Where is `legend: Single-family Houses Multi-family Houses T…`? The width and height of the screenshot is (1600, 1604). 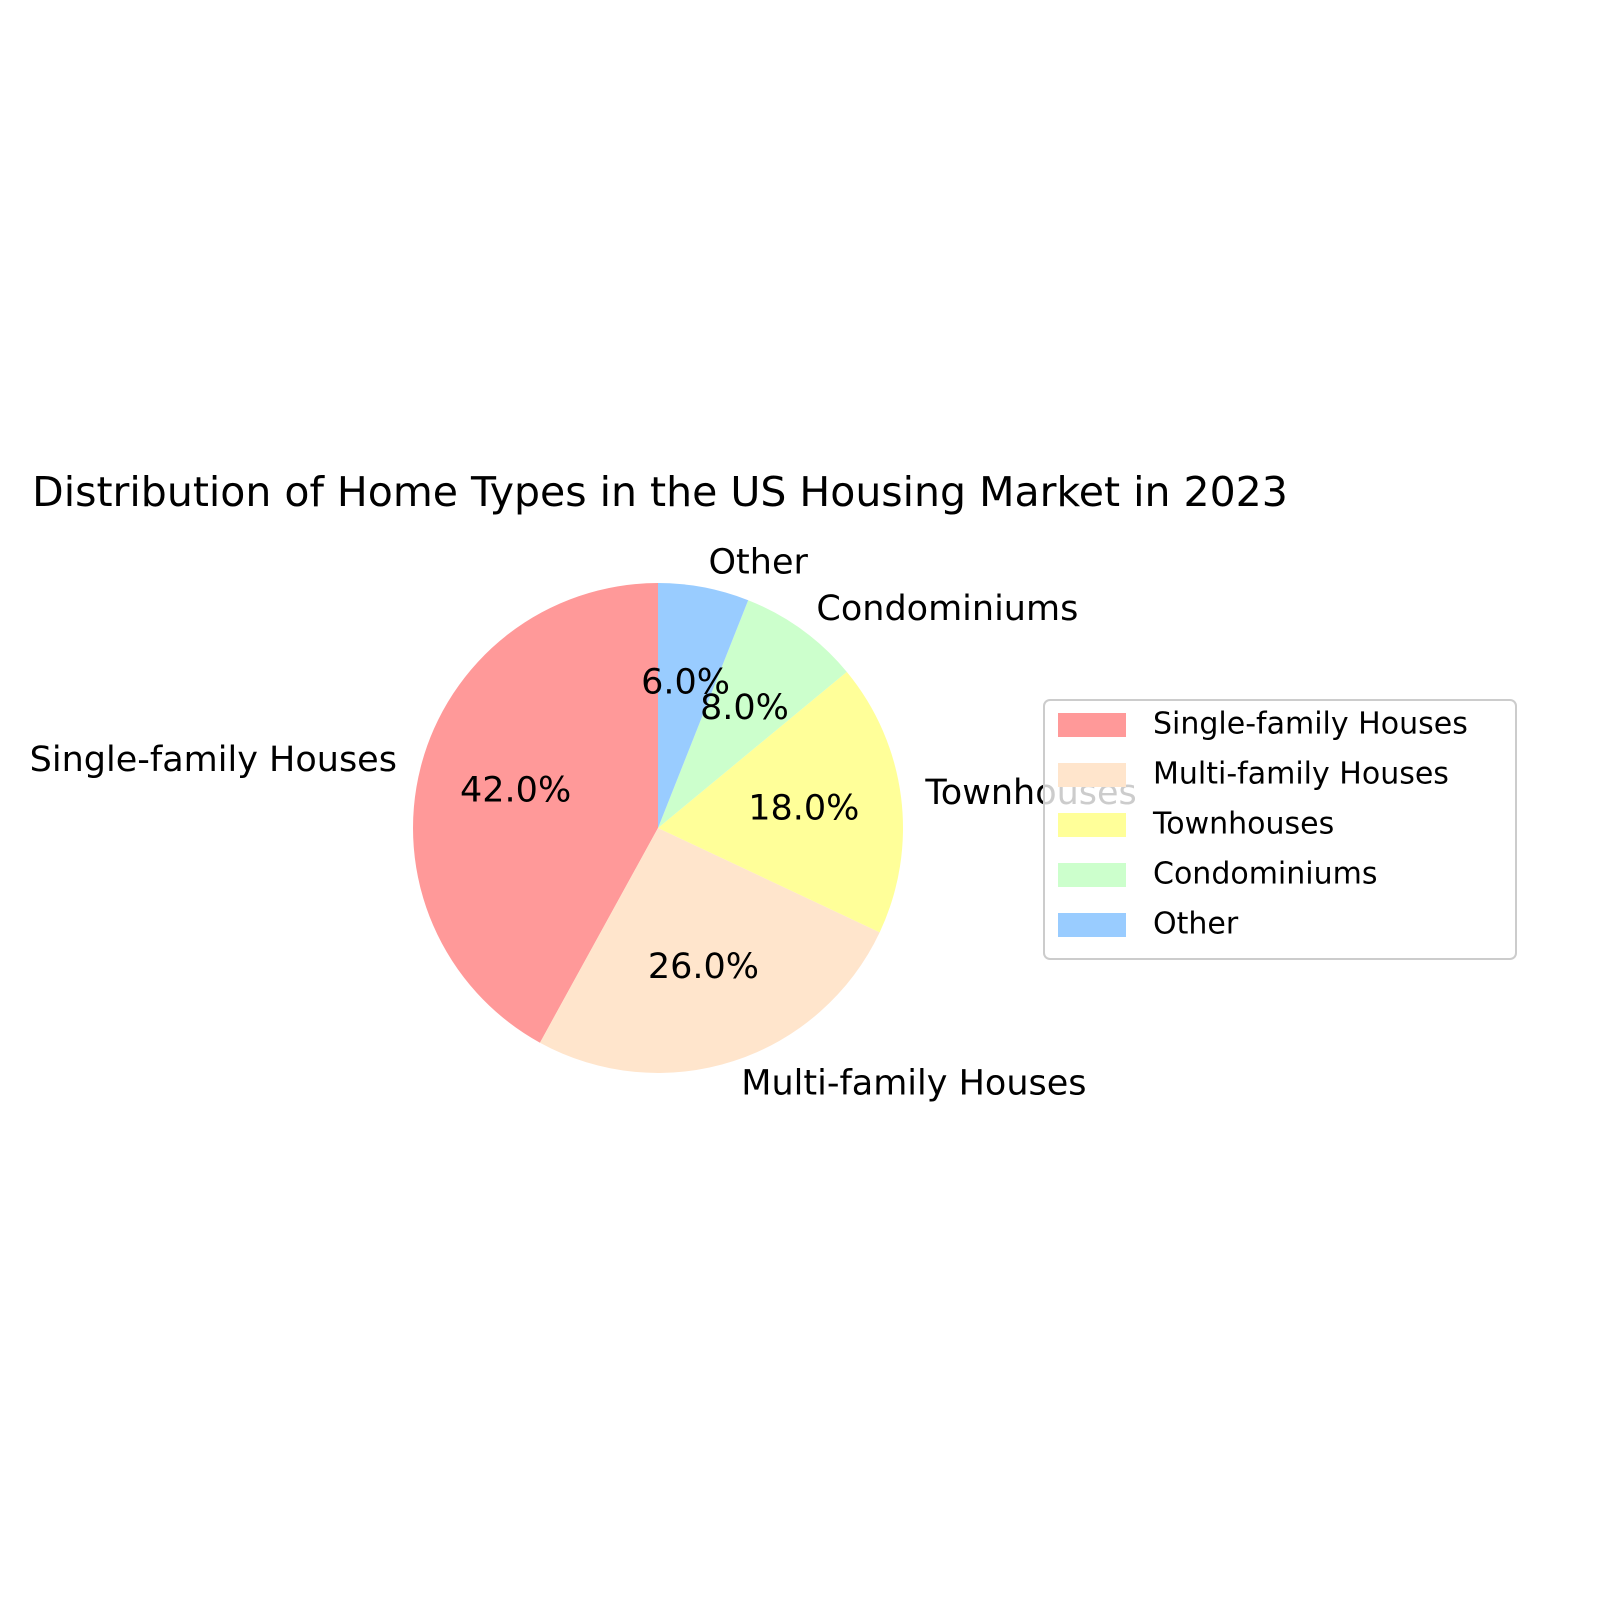 legend: Single-family Houses Multi-family Houses T… is located at coordinates (1280, 829).